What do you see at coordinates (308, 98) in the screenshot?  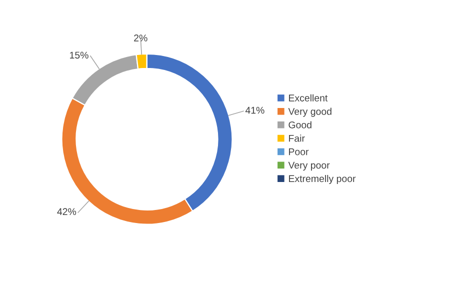 I see `legend-label: Excellent` at bounding box center [308, 98].